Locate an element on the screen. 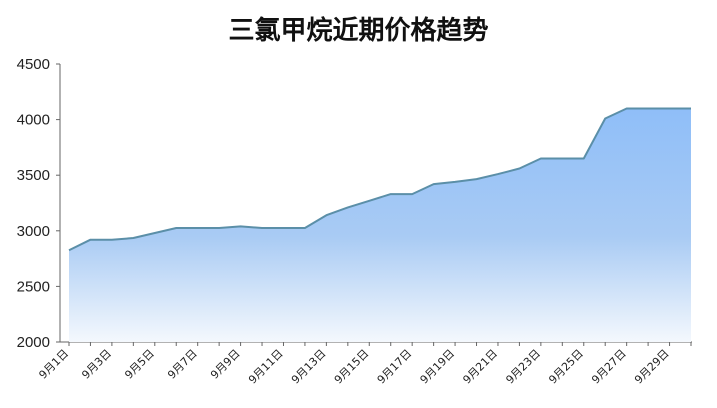 The width and height of the screenshot is (717, 408). x-tick-label: 9月5日 is located at coordinates (139, 364).